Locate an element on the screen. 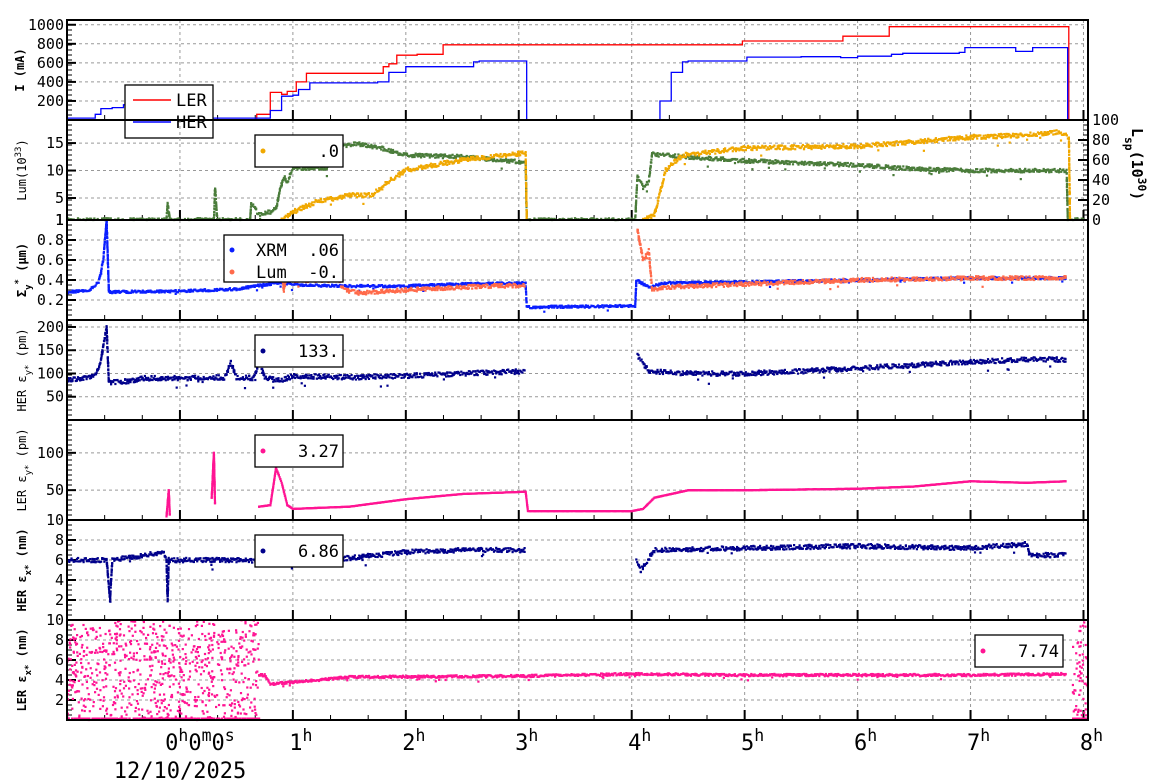  y-tick-label: 0.4 is located at coordinates (50, 280).